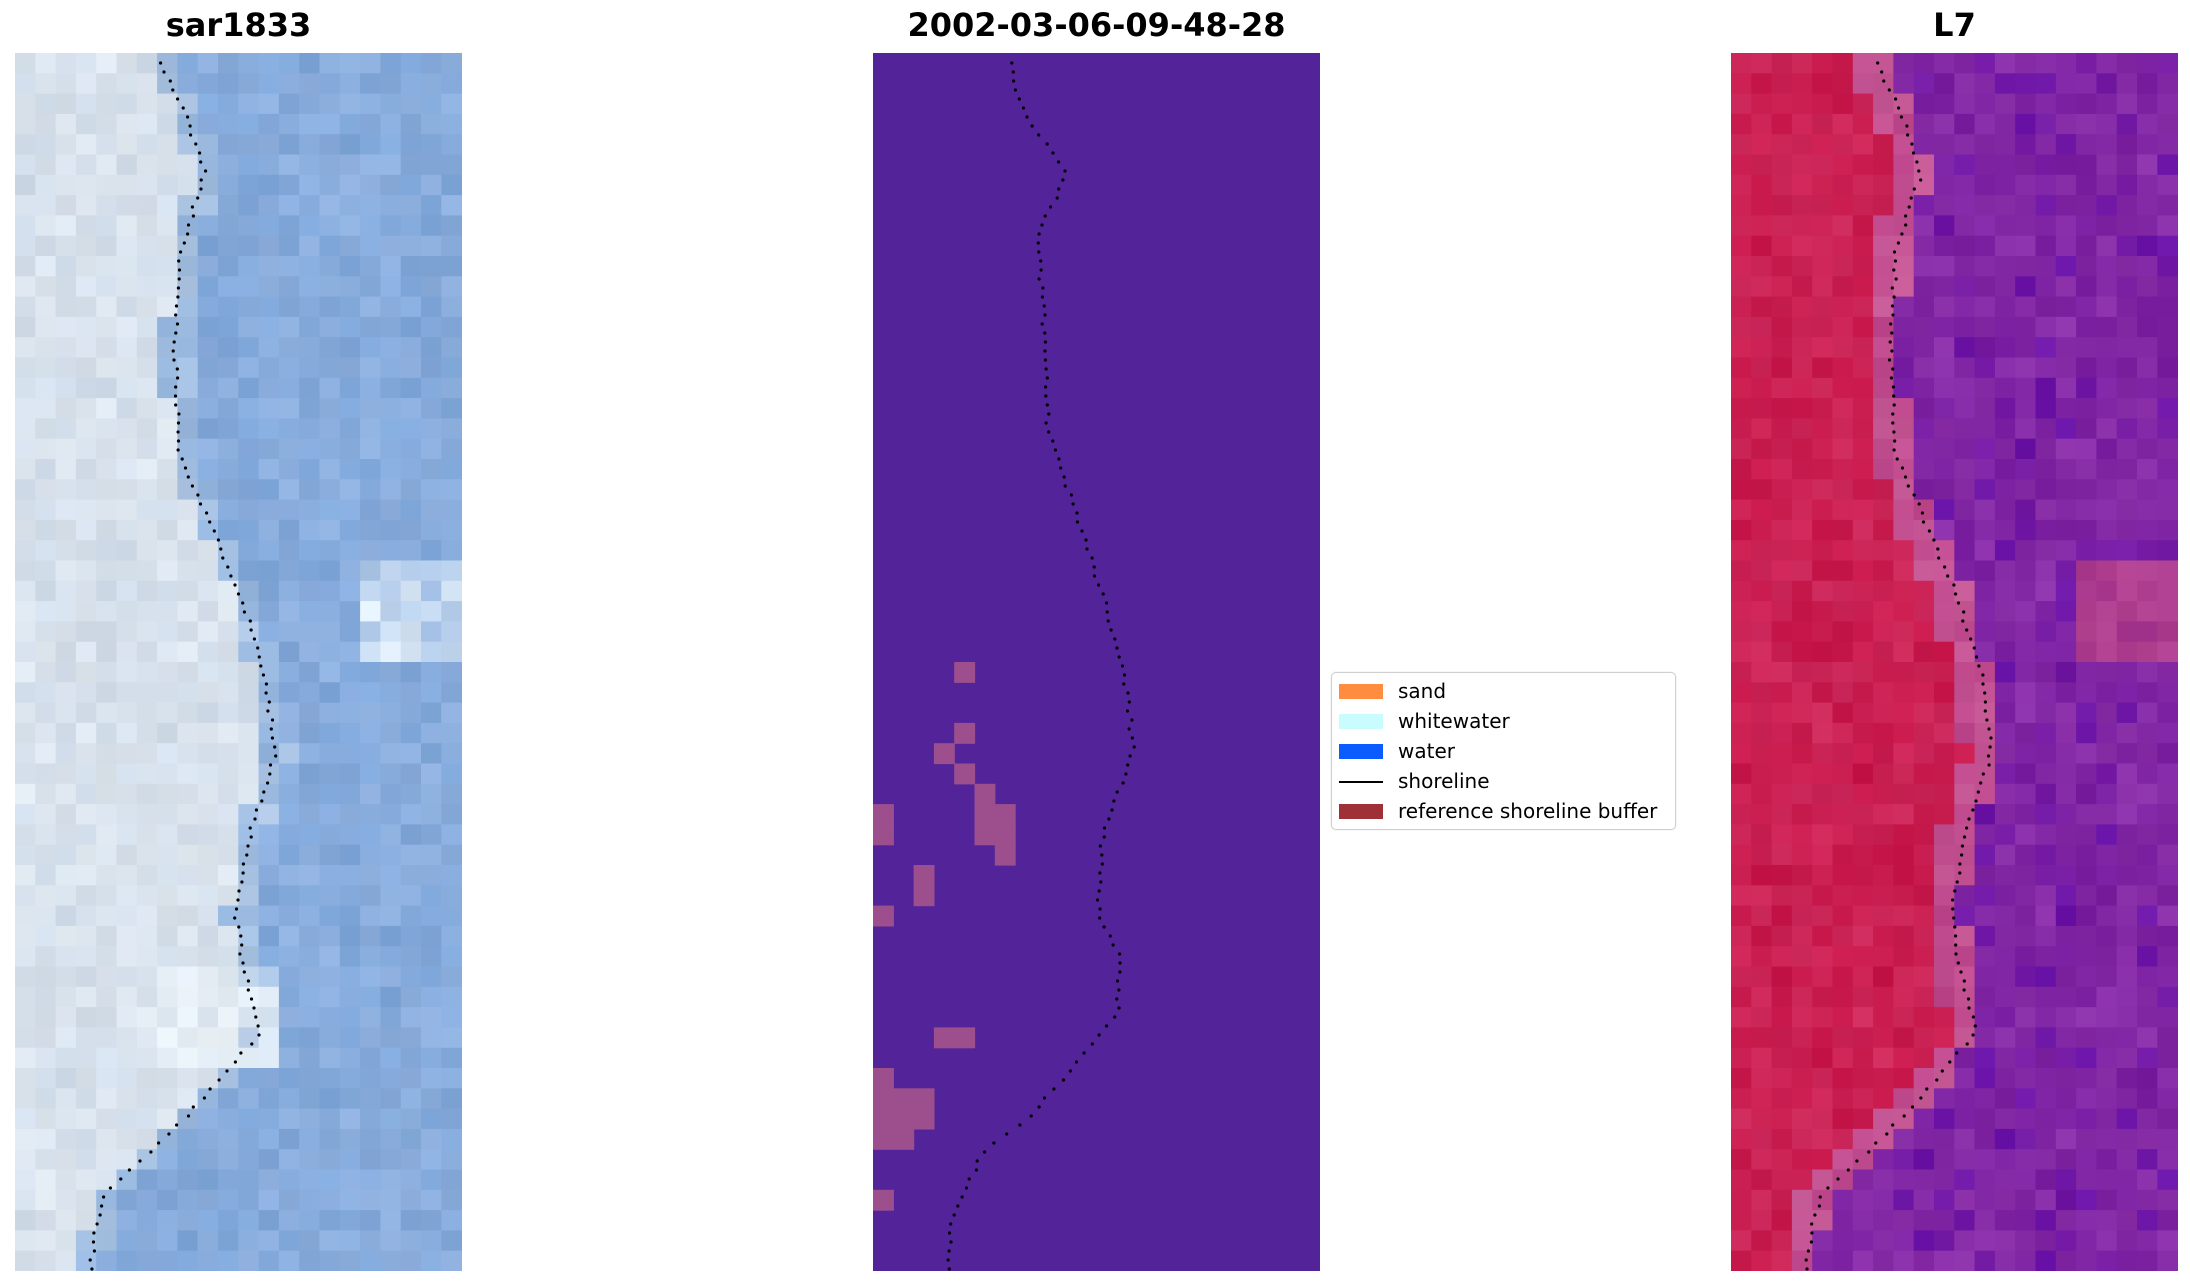 Image resolution: width=2190 pixels, height=1283 pixels. I want to click on shoreline-dots, so click(1041, 666).